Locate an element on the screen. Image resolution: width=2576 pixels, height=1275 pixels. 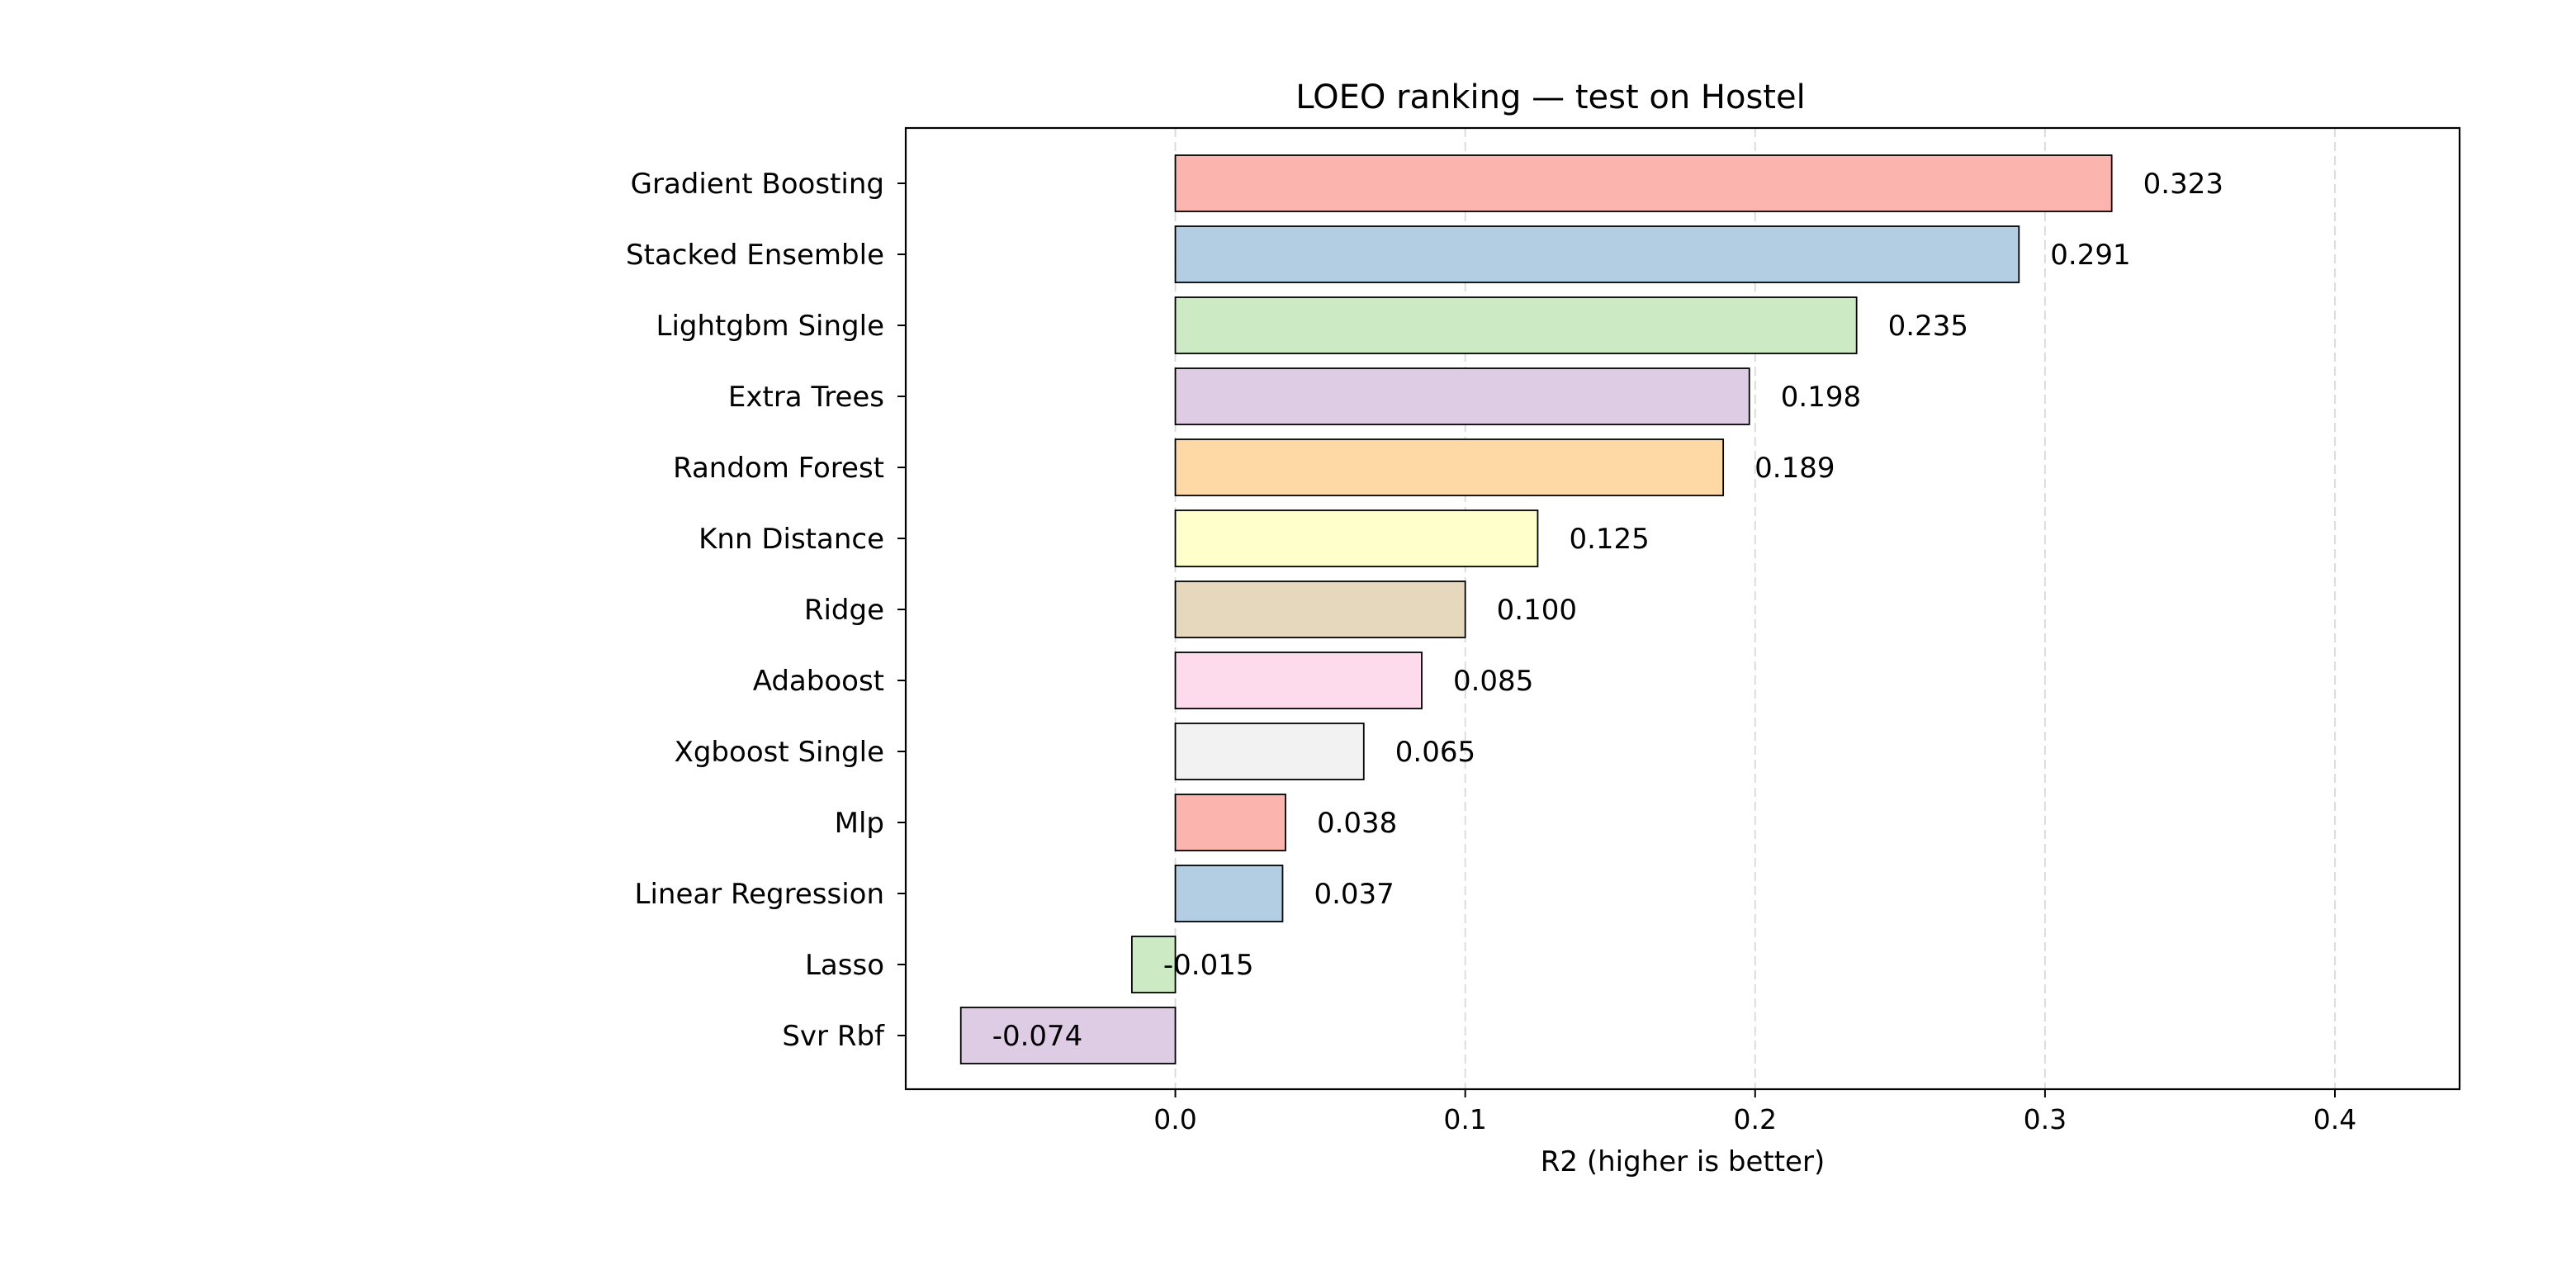
x-tick-label: 0.3 is located at coordinates (2045, 1119).